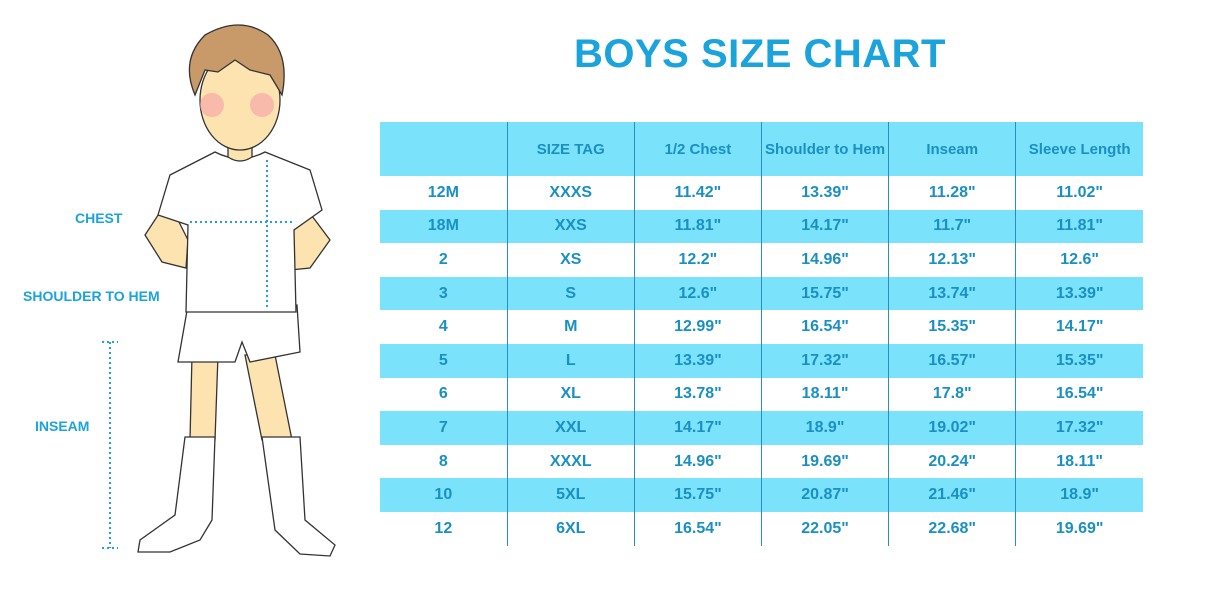 Image resolution: width=1214 pixels, height=607 pixels. What do you see at coordinates (91, 296) in the screenshot?
I see `shoulder-to-hem-label: SHOULDER TO HEM` at bounding box center [91, 296].